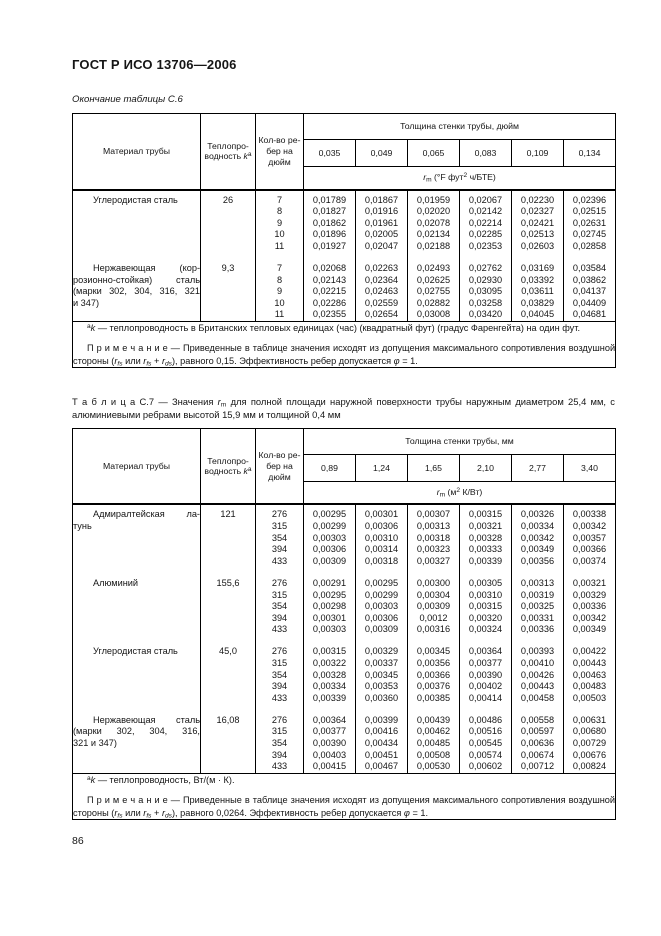 The width and height of the screenshot is (661, 936). What do you see at coordinates (154, 64) in the screenshot?
I see `standard-code: ГОСТ Р ИСО 13706—2006` at bounding box center [154, 64].